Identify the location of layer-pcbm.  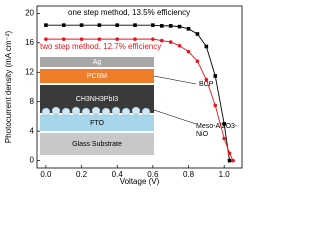
(97, 76).